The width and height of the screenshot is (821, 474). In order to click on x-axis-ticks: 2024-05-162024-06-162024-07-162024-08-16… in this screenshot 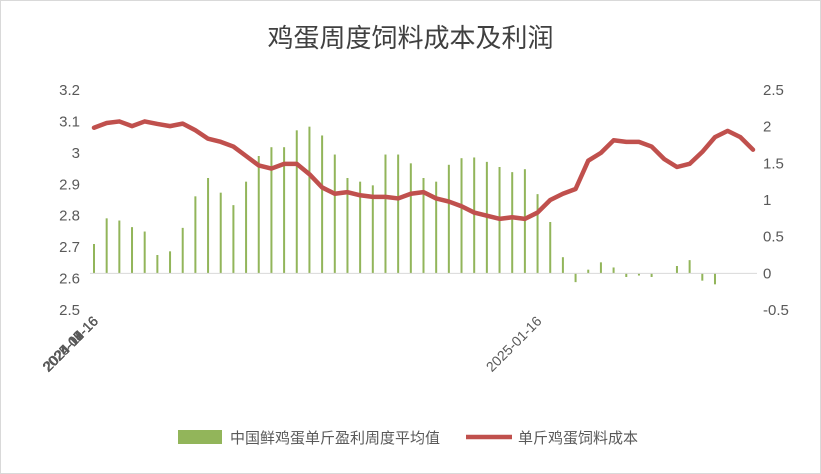, I will do `click(292, 344)`.